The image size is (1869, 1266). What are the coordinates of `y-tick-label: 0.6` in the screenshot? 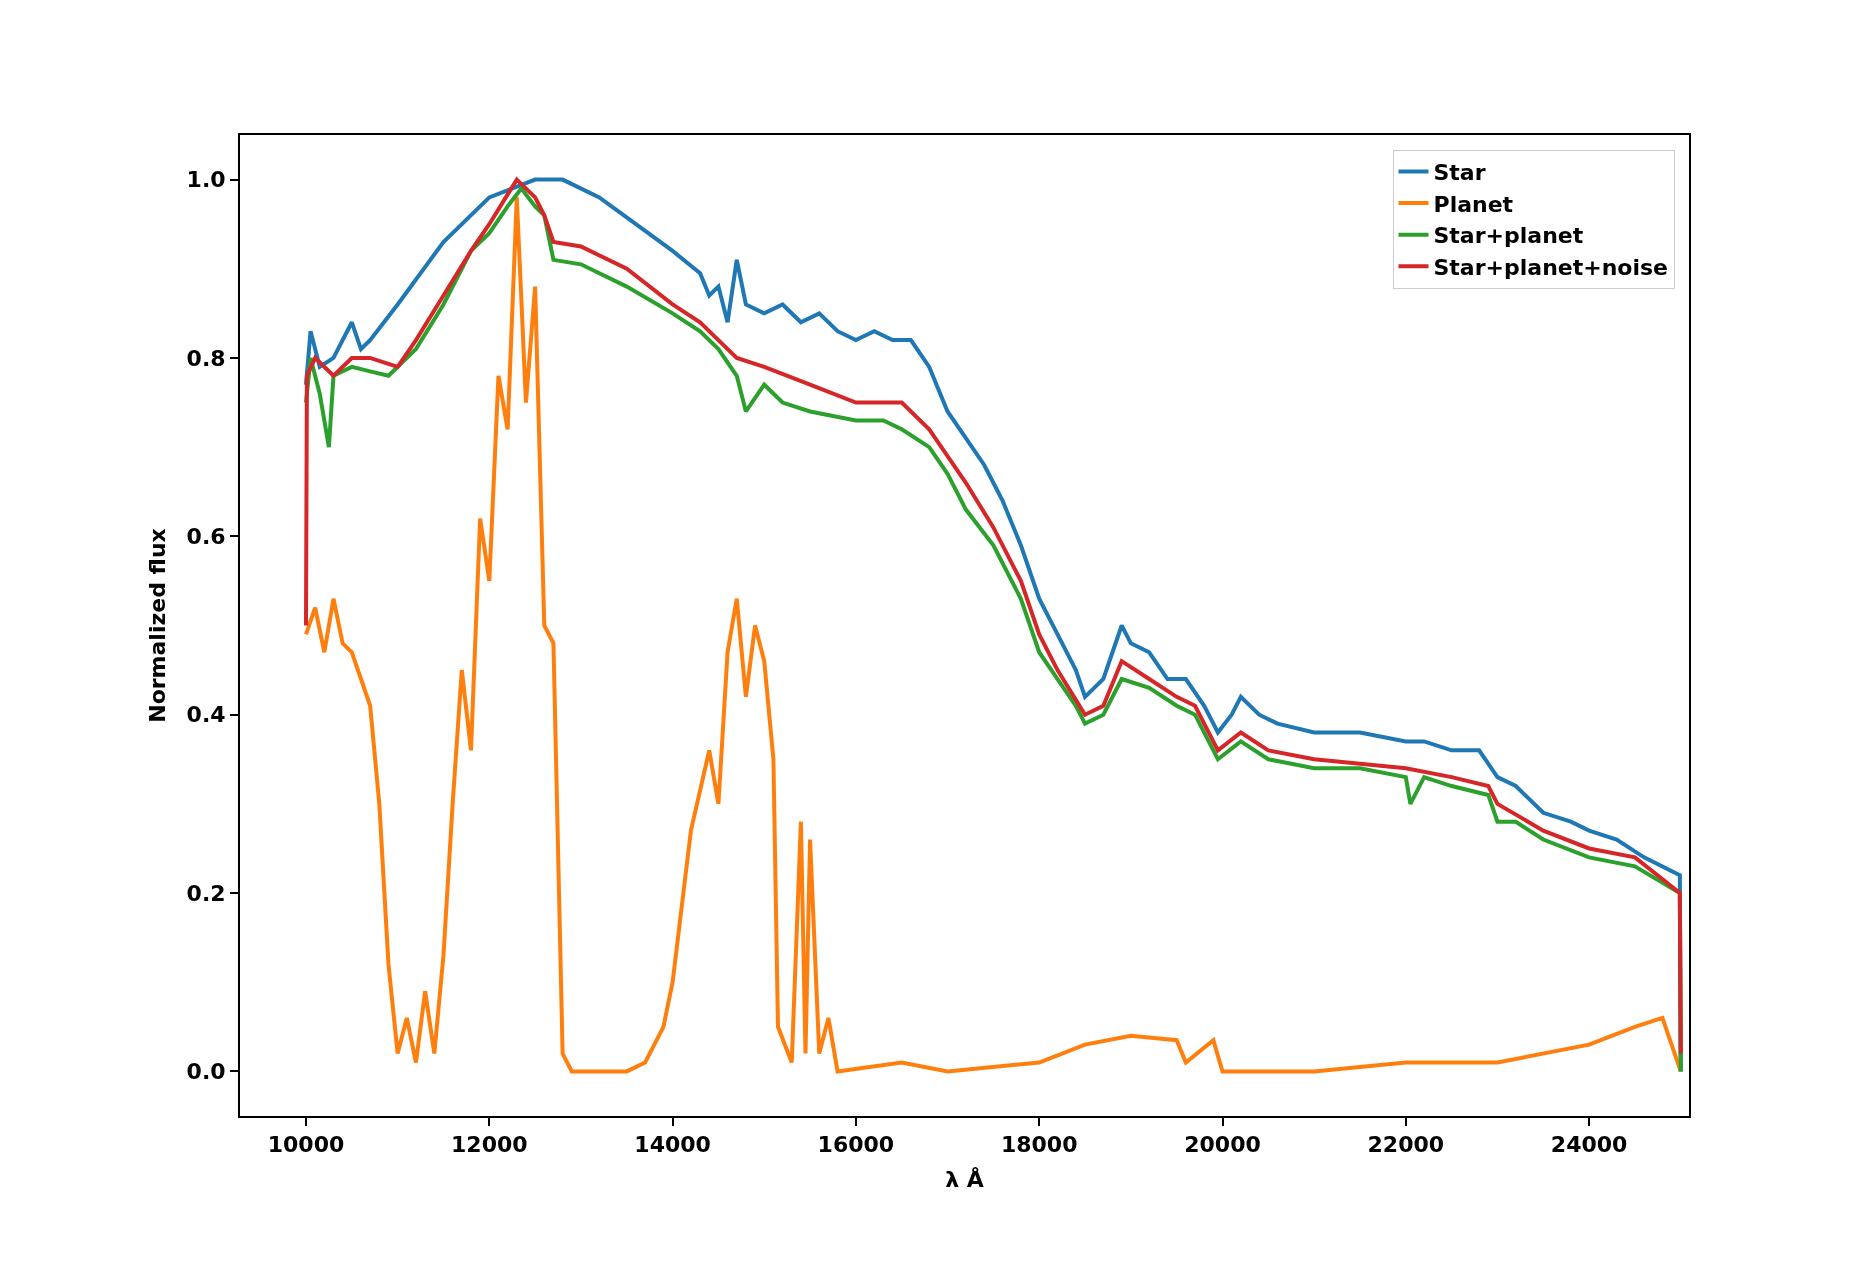 It's located at (206, 537).